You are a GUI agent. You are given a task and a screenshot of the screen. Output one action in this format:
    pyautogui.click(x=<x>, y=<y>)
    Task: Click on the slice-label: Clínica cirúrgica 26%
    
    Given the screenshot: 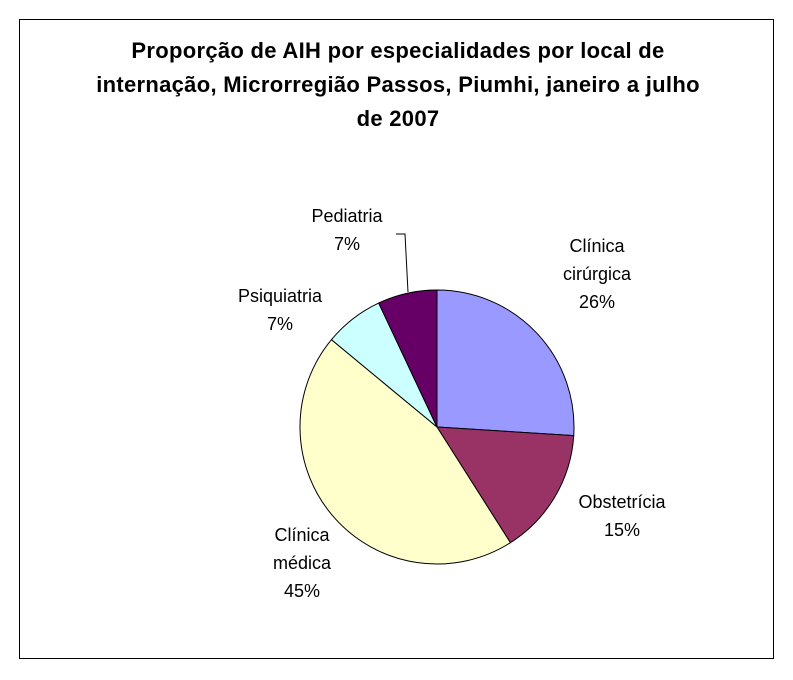 What is the action you would take?
    pyautogui.click(x=597, y=274)
    